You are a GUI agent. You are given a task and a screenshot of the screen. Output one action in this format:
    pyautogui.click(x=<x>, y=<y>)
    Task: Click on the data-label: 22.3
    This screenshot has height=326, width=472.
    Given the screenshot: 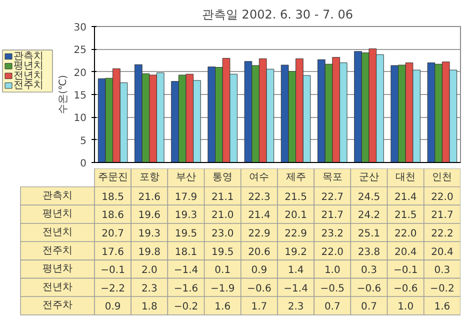 What is the action you would take?
    pyautogui.click(x=259, y=197)
    